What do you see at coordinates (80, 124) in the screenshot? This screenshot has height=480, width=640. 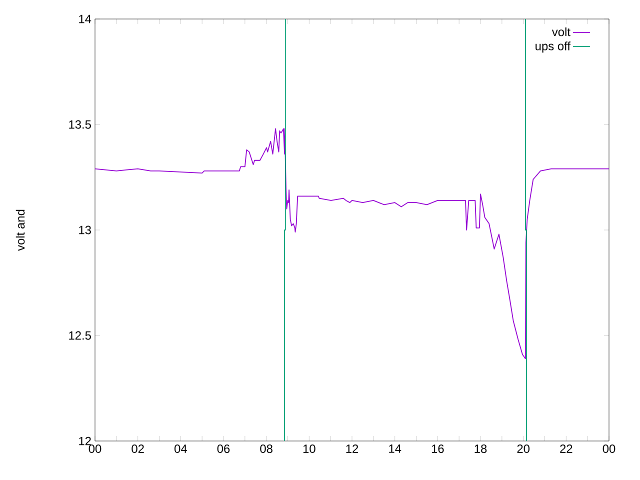 I see `y-tick-label: 13.5` at bounding box center [80, 124].